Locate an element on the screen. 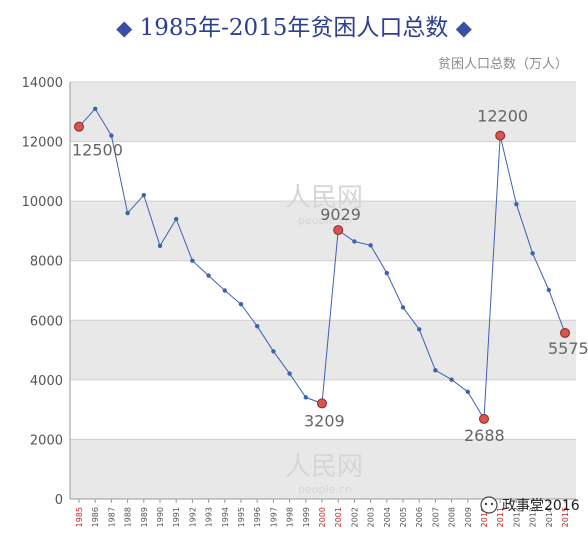 The width and height of the screenshot is (588, 533). y-tick-label: 12000 is located at coordinates (42, 143).